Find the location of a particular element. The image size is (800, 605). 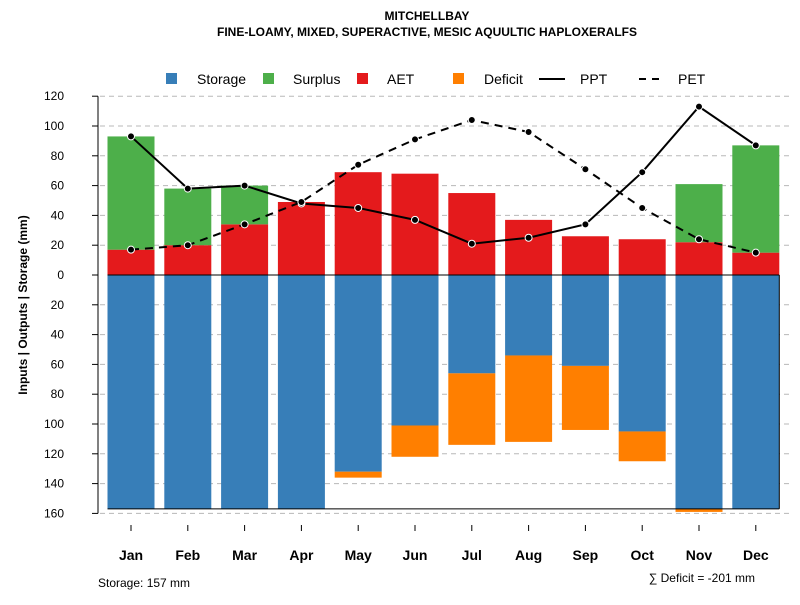

ppt-point-sep is located at coordinates (585, 224).